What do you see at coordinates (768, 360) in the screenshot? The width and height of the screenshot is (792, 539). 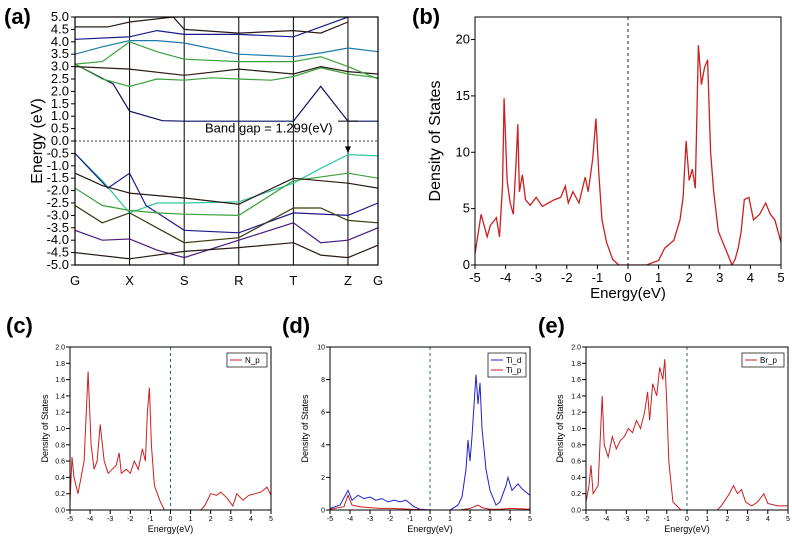 I see `legend-label-br-p: Br_p` at bounding box center [768, 360].